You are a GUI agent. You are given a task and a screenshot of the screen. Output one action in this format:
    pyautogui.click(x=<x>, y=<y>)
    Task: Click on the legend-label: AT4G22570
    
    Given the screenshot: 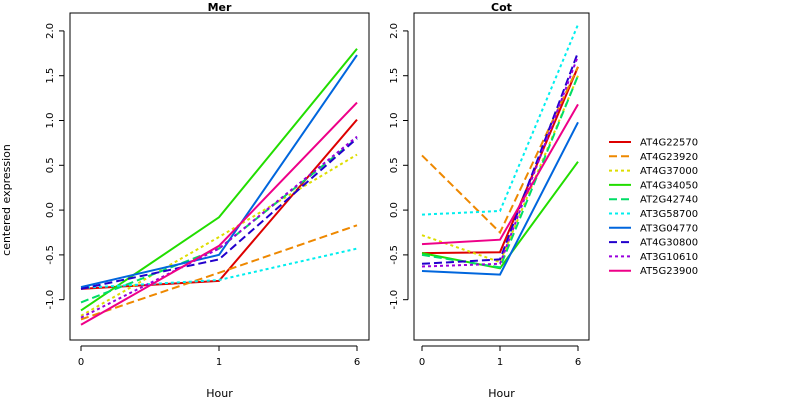 What is the action you would take?
    pyautogui.click(x=669, y=143)
    